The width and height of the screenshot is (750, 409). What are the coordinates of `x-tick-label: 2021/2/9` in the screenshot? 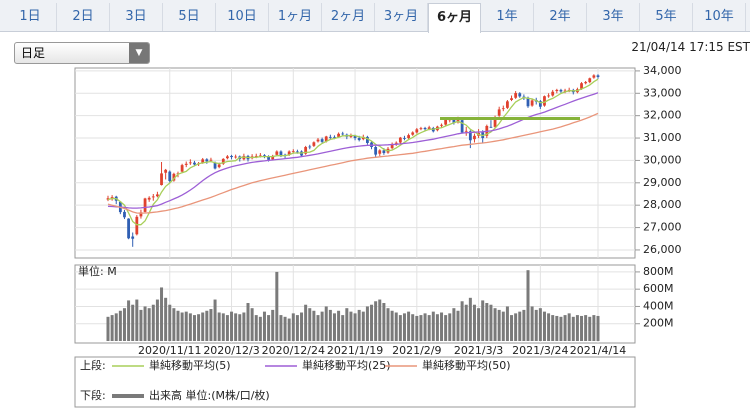 It's located at (416, 350).